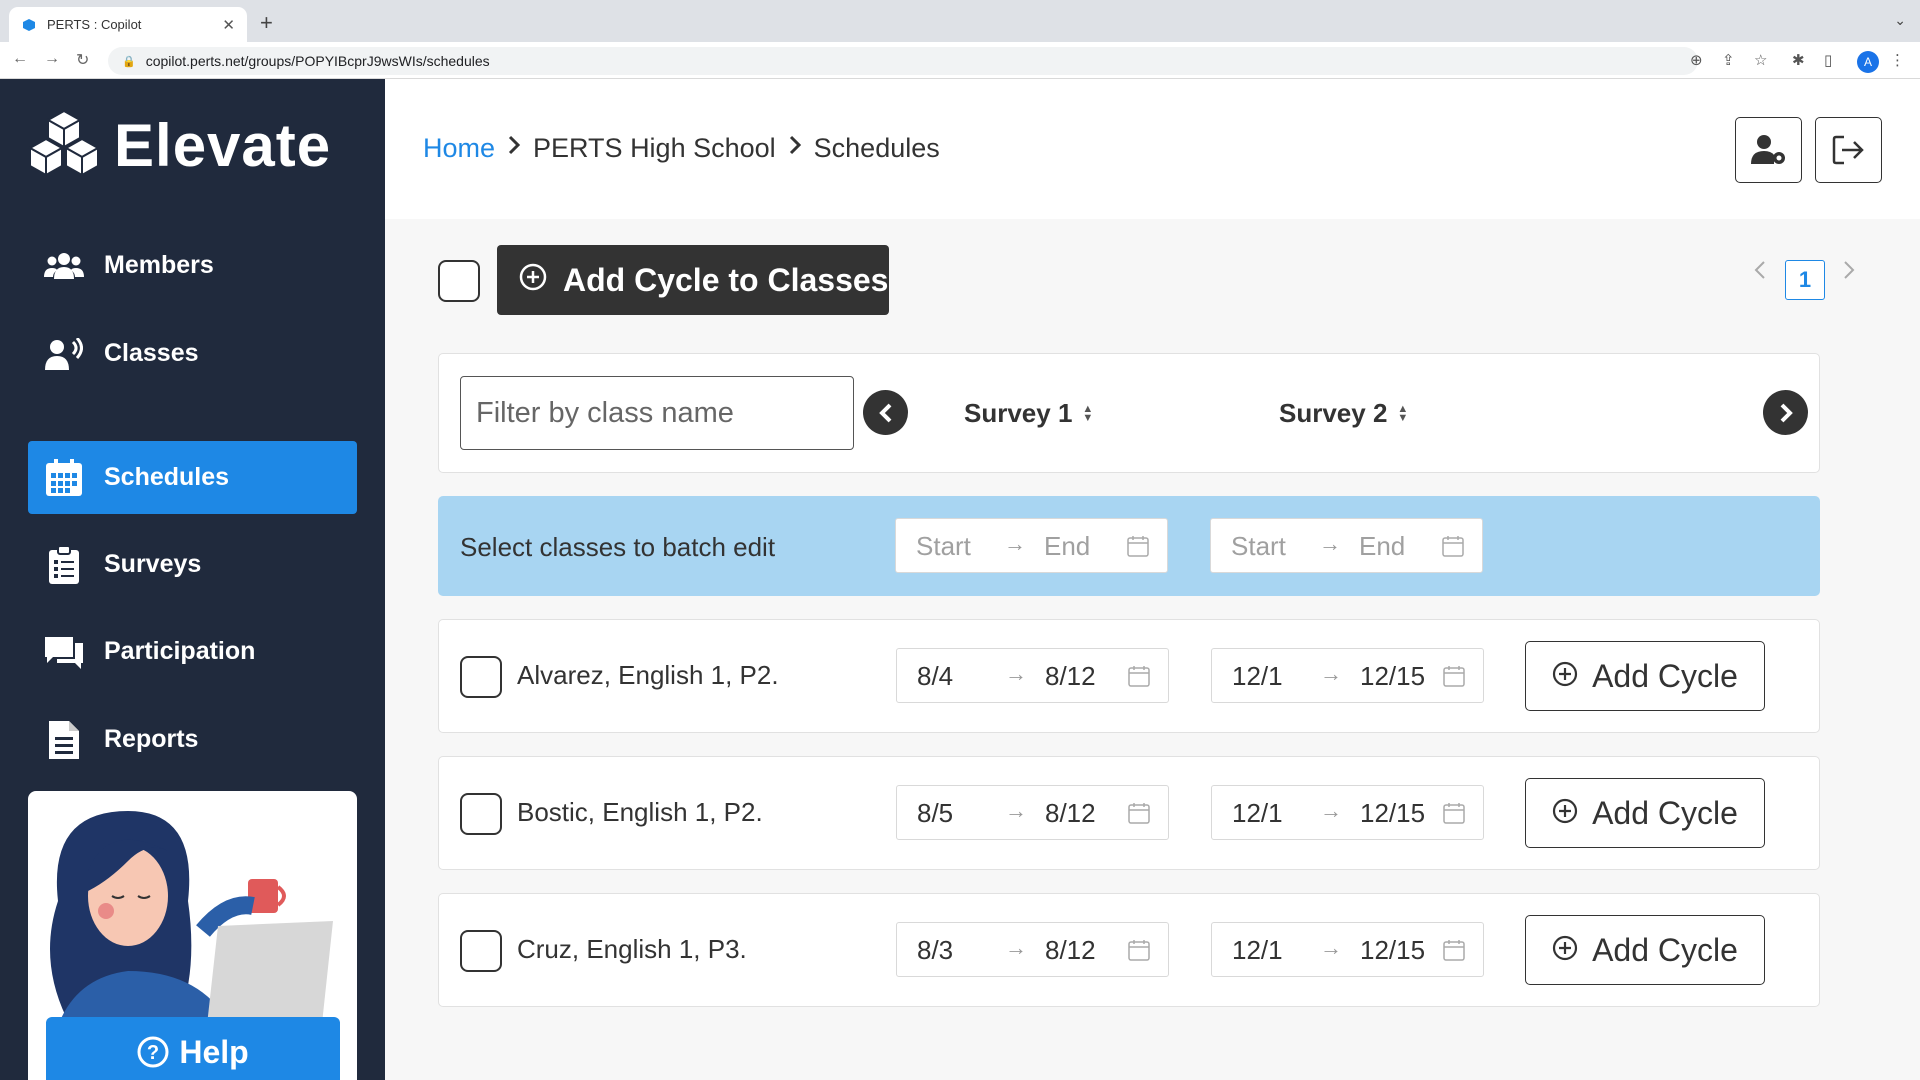 This screenshot has height=1080, width=1920. What do you see at coordinates (1868, 62) in the screenshot?
I see `profile-avatar: A` at bounding box center [1868, 62].